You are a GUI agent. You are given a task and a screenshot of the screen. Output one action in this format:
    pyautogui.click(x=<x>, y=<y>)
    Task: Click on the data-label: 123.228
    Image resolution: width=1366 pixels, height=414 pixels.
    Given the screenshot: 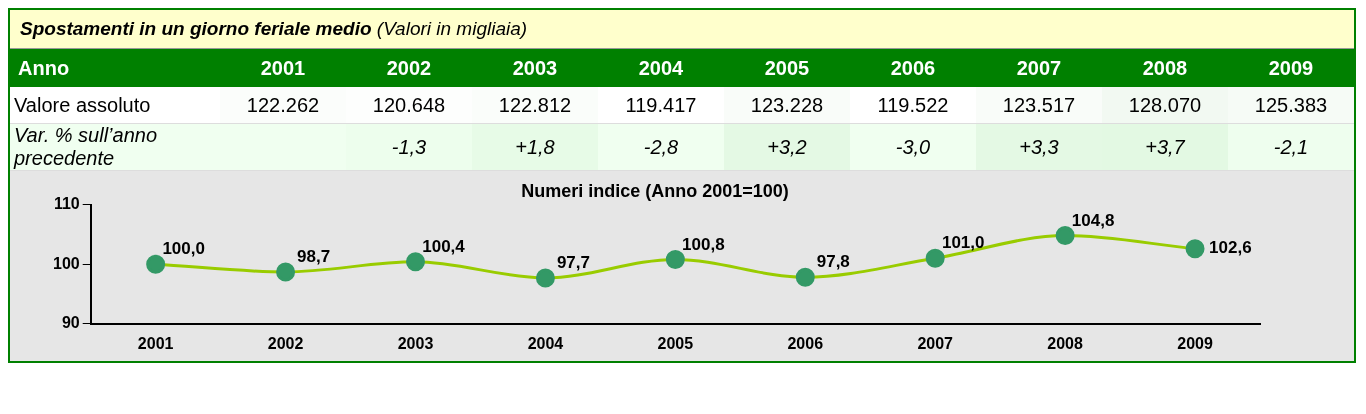 What is the action you would take?
    pyautogui.click(x=787, y=105)
    